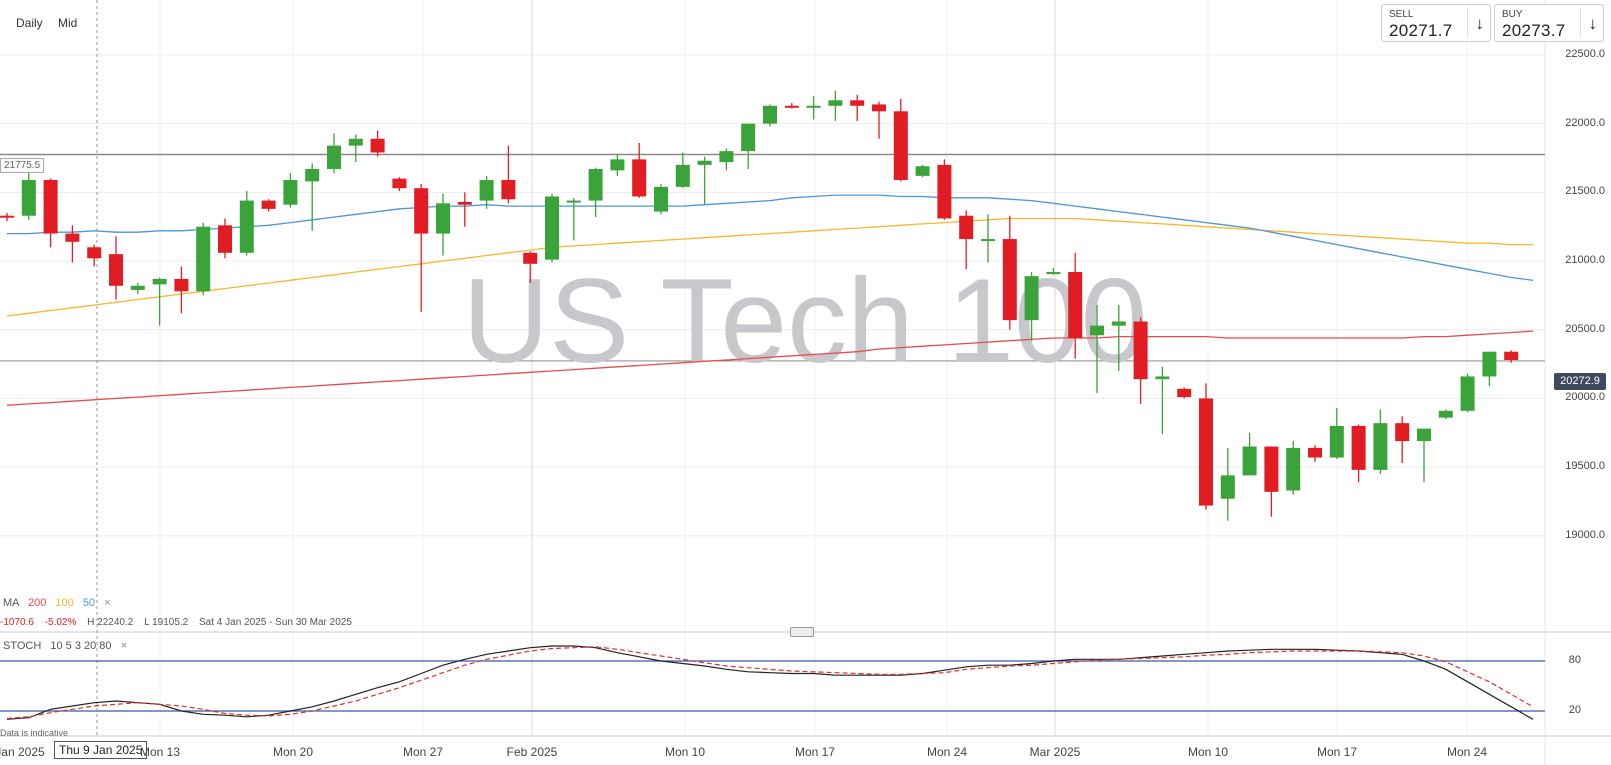 This screenshot has height=765, width=1611. Describe the element at coordinates (29, 23) in the screenshot. I see `period-selector: Daily` at that location.